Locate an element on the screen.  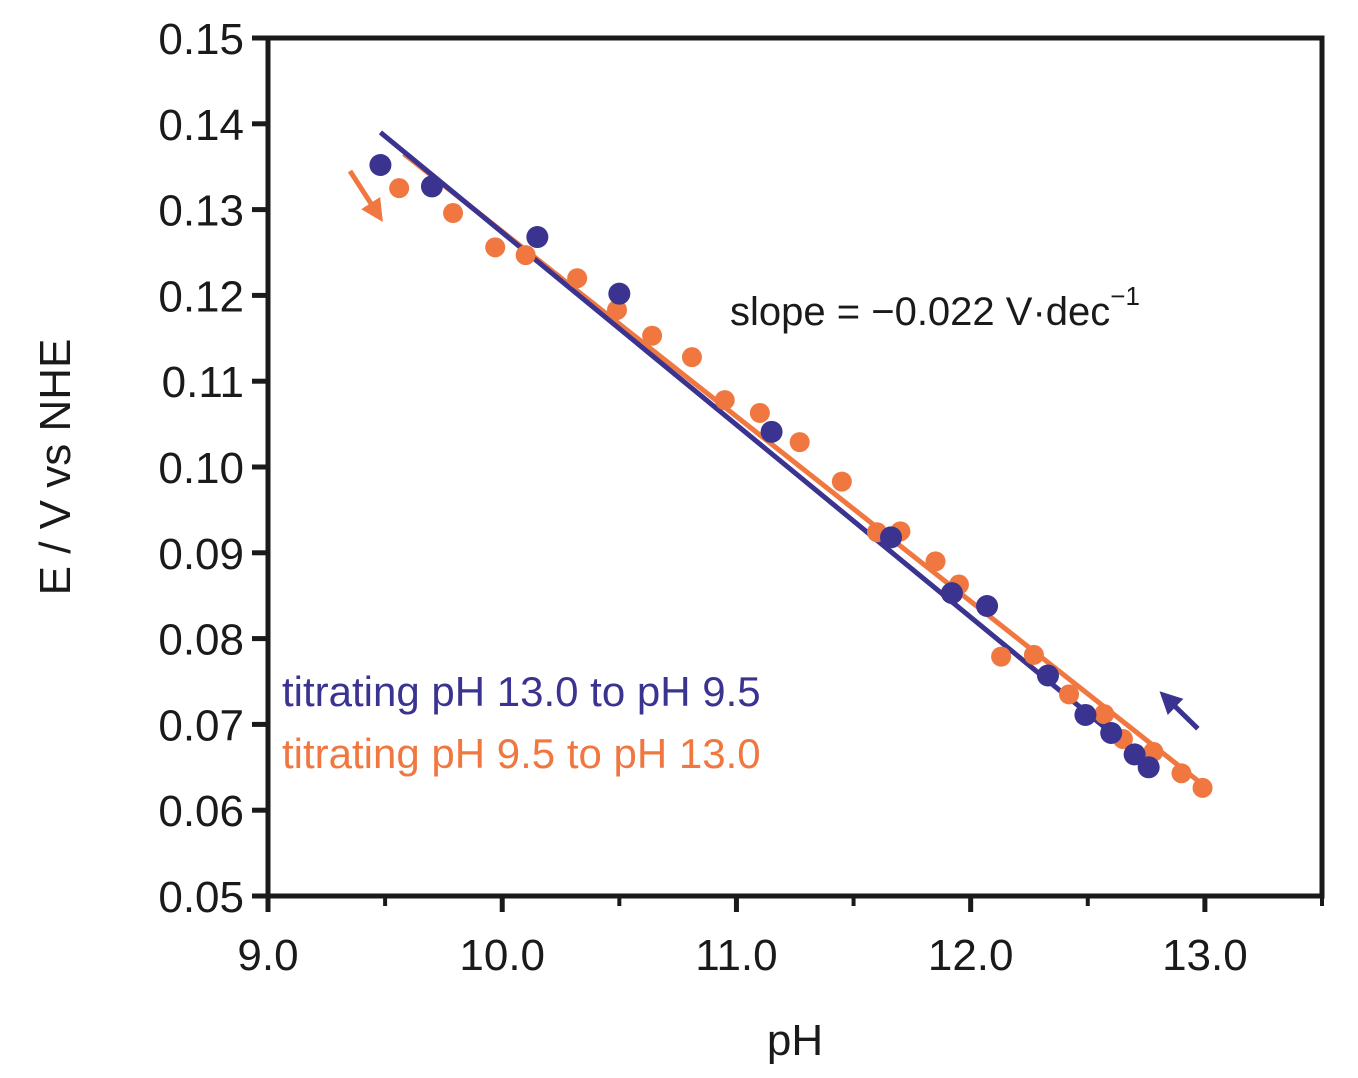
slope-annotation: slope = −0.022 V·dec−1 is located at coordinates (935, 307).